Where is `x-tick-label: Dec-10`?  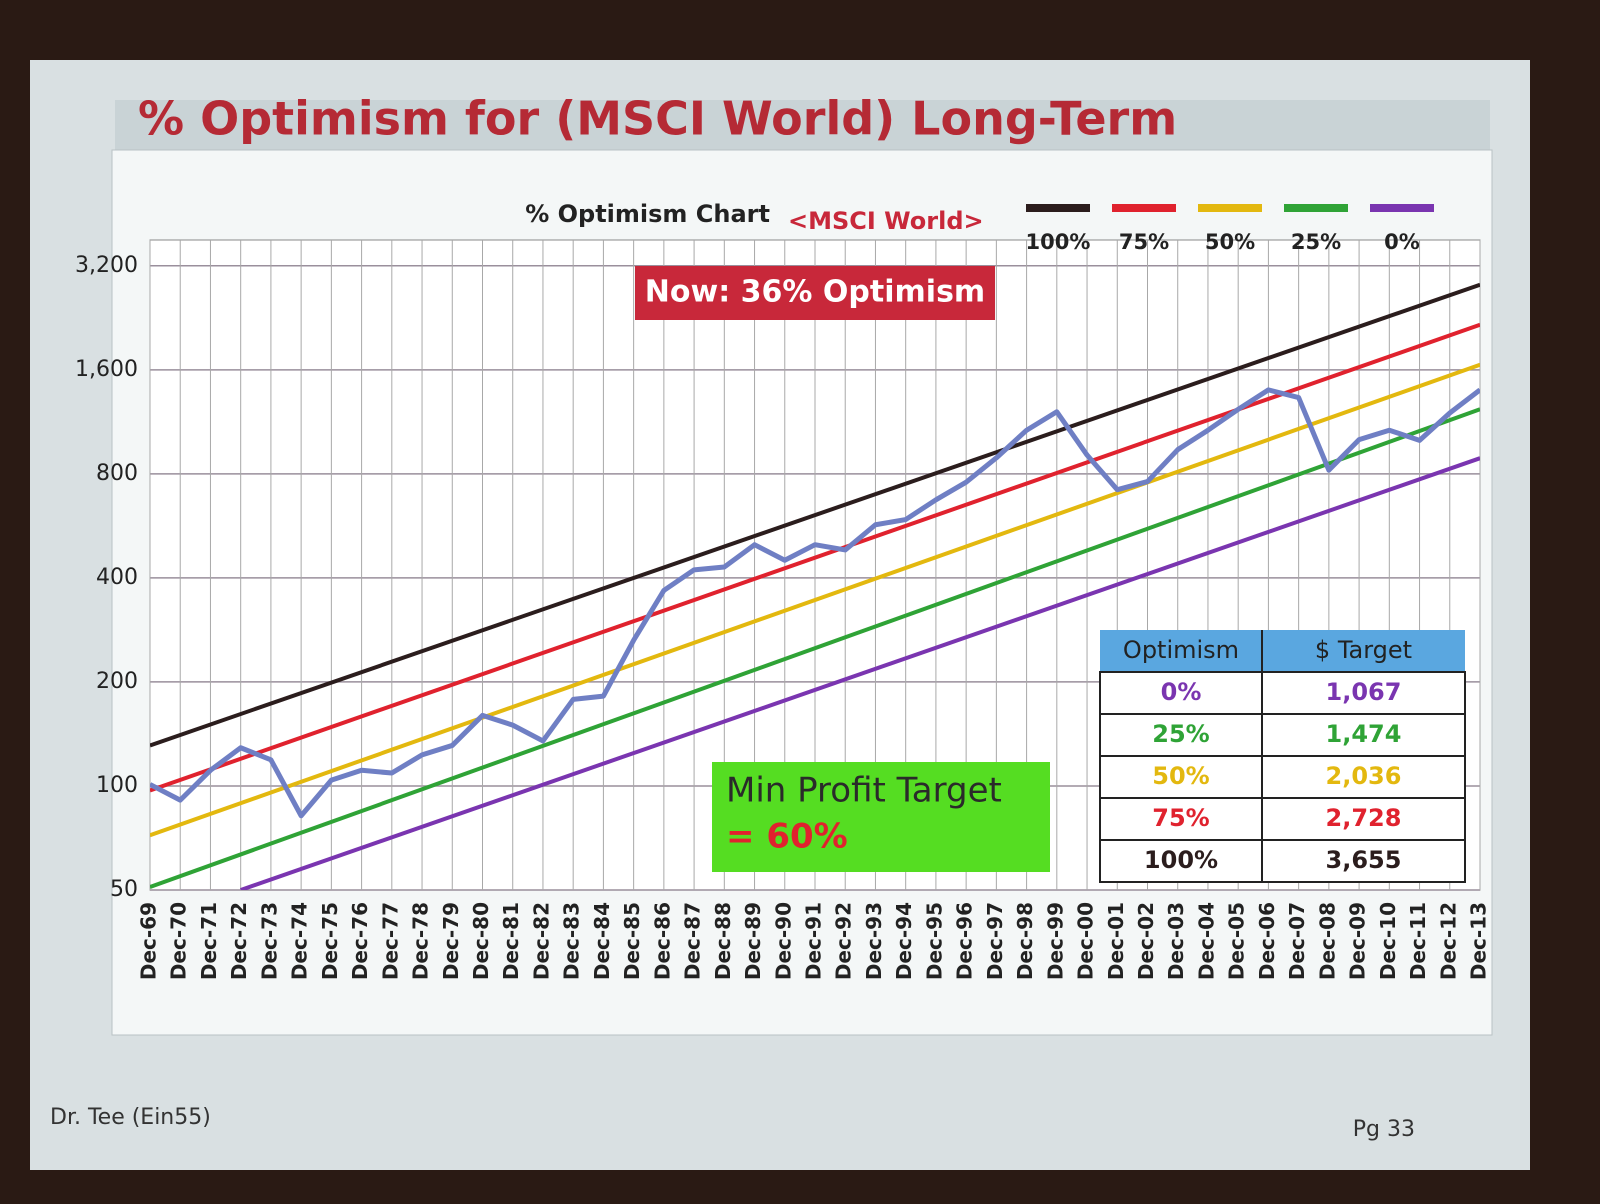
x-tick-label: Dec-10 is located at coordinates (1388, 941).